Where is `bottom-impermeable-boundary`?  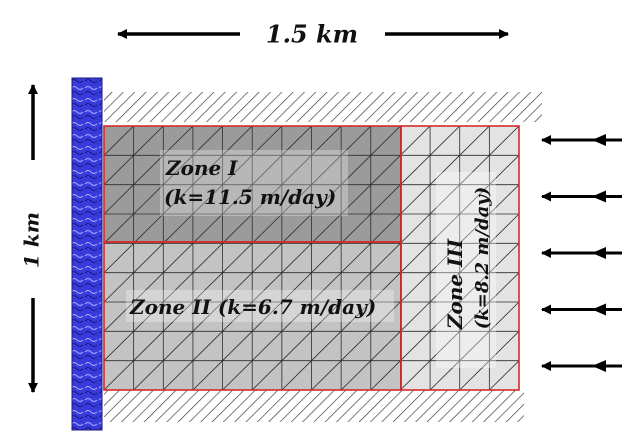 bottom-impermeable-boundary is located at coordinates (314, 406).